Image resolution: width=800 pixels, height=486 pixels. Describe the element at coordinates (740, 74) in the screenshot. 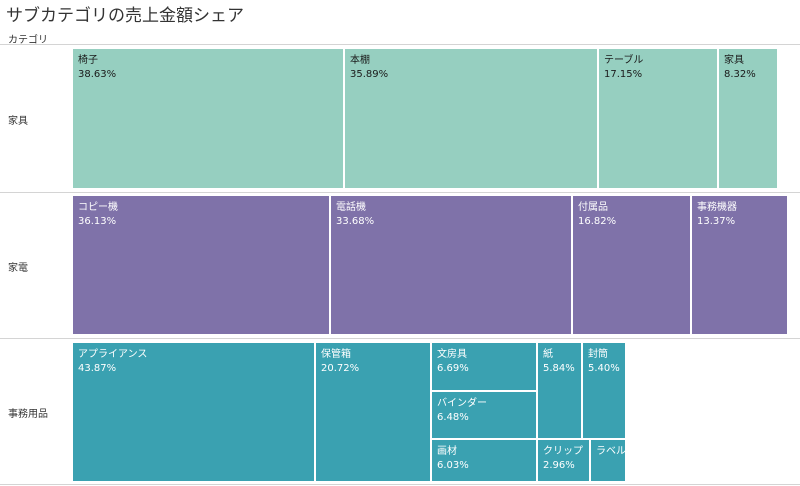

I see `tile-share: 8.32%` at that location.